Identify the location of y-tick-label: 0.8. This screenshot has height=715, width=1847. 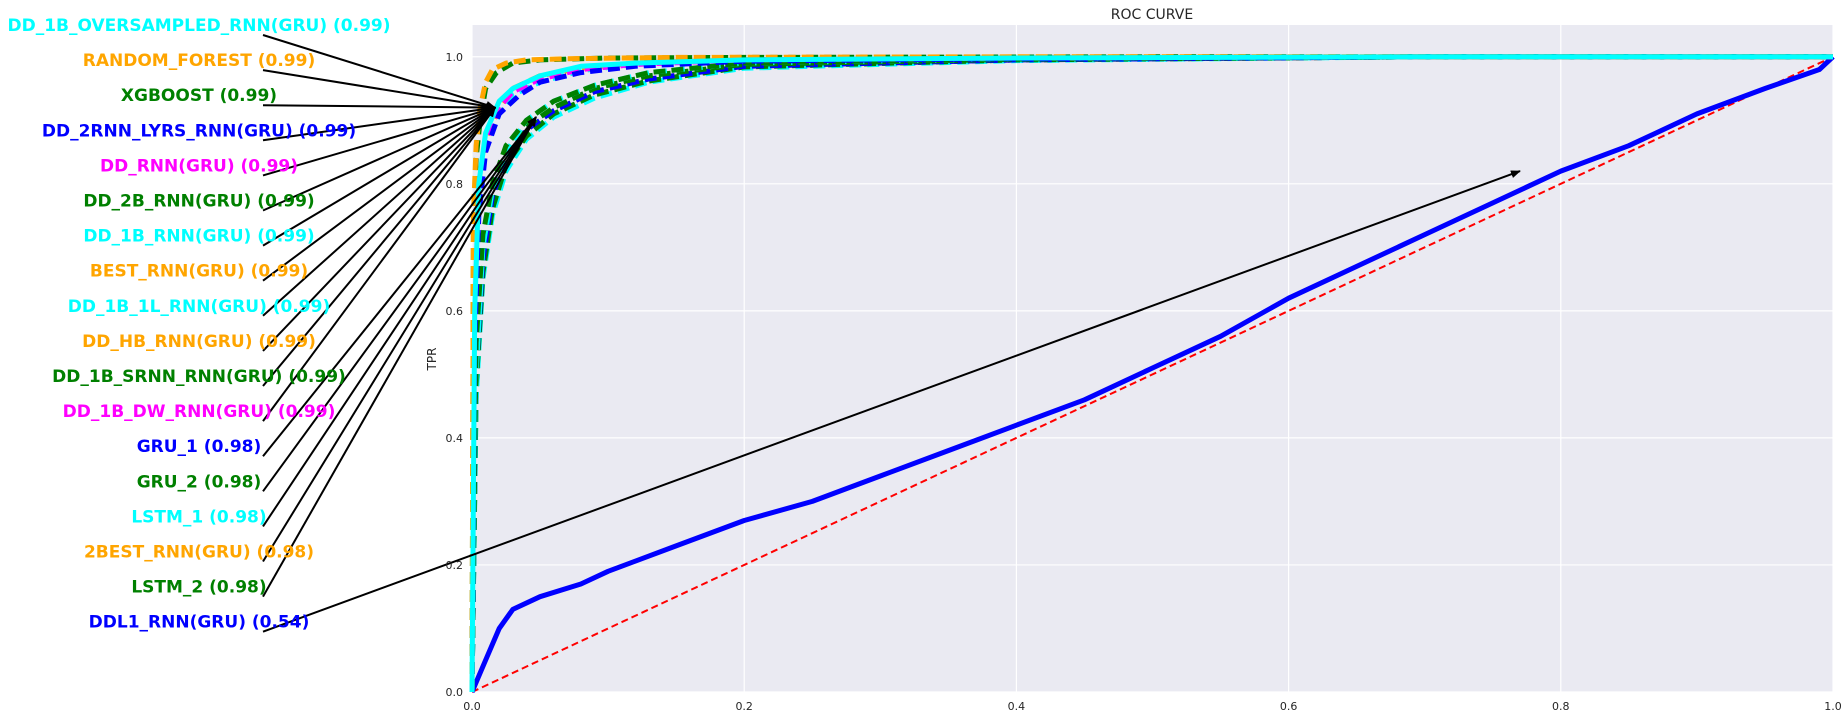
(455, 184).